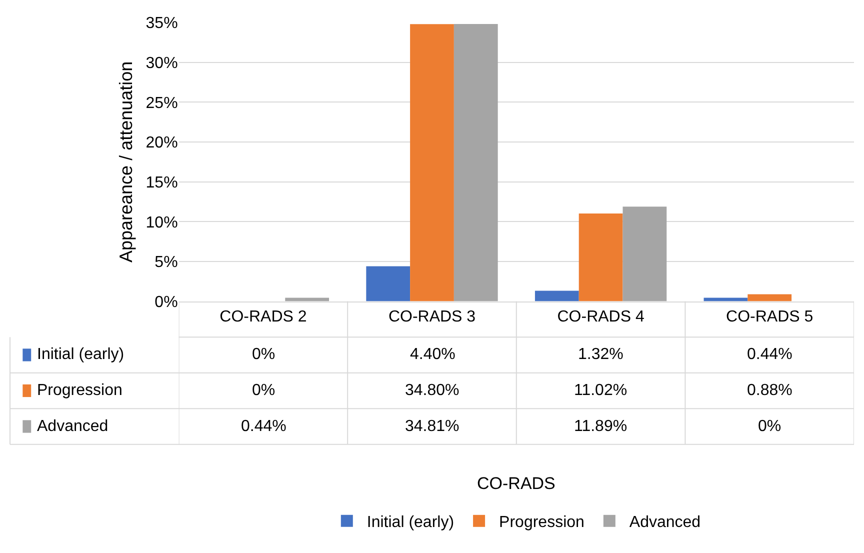 The height and width of the screenshot is (553, 864). I want to click on data-label: 4.40%, so click(433, 354).